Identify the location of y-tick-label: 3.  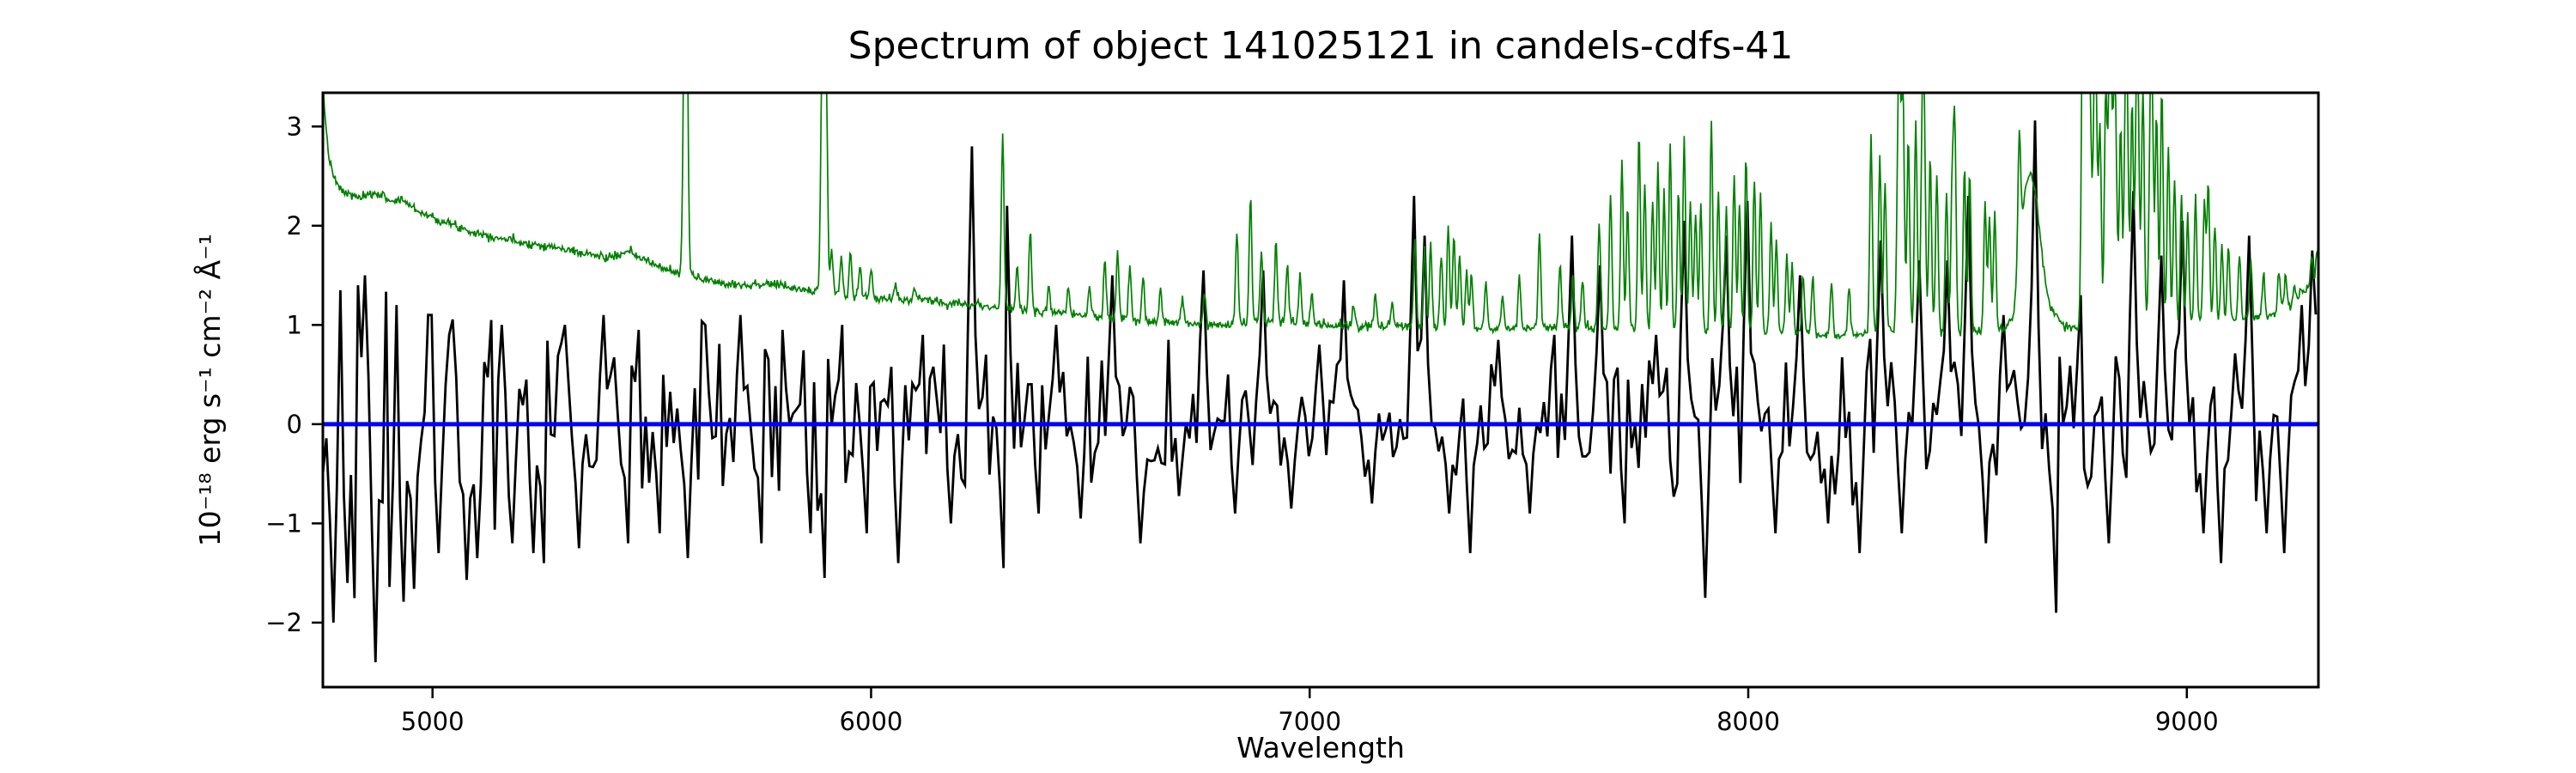
(294, 126).